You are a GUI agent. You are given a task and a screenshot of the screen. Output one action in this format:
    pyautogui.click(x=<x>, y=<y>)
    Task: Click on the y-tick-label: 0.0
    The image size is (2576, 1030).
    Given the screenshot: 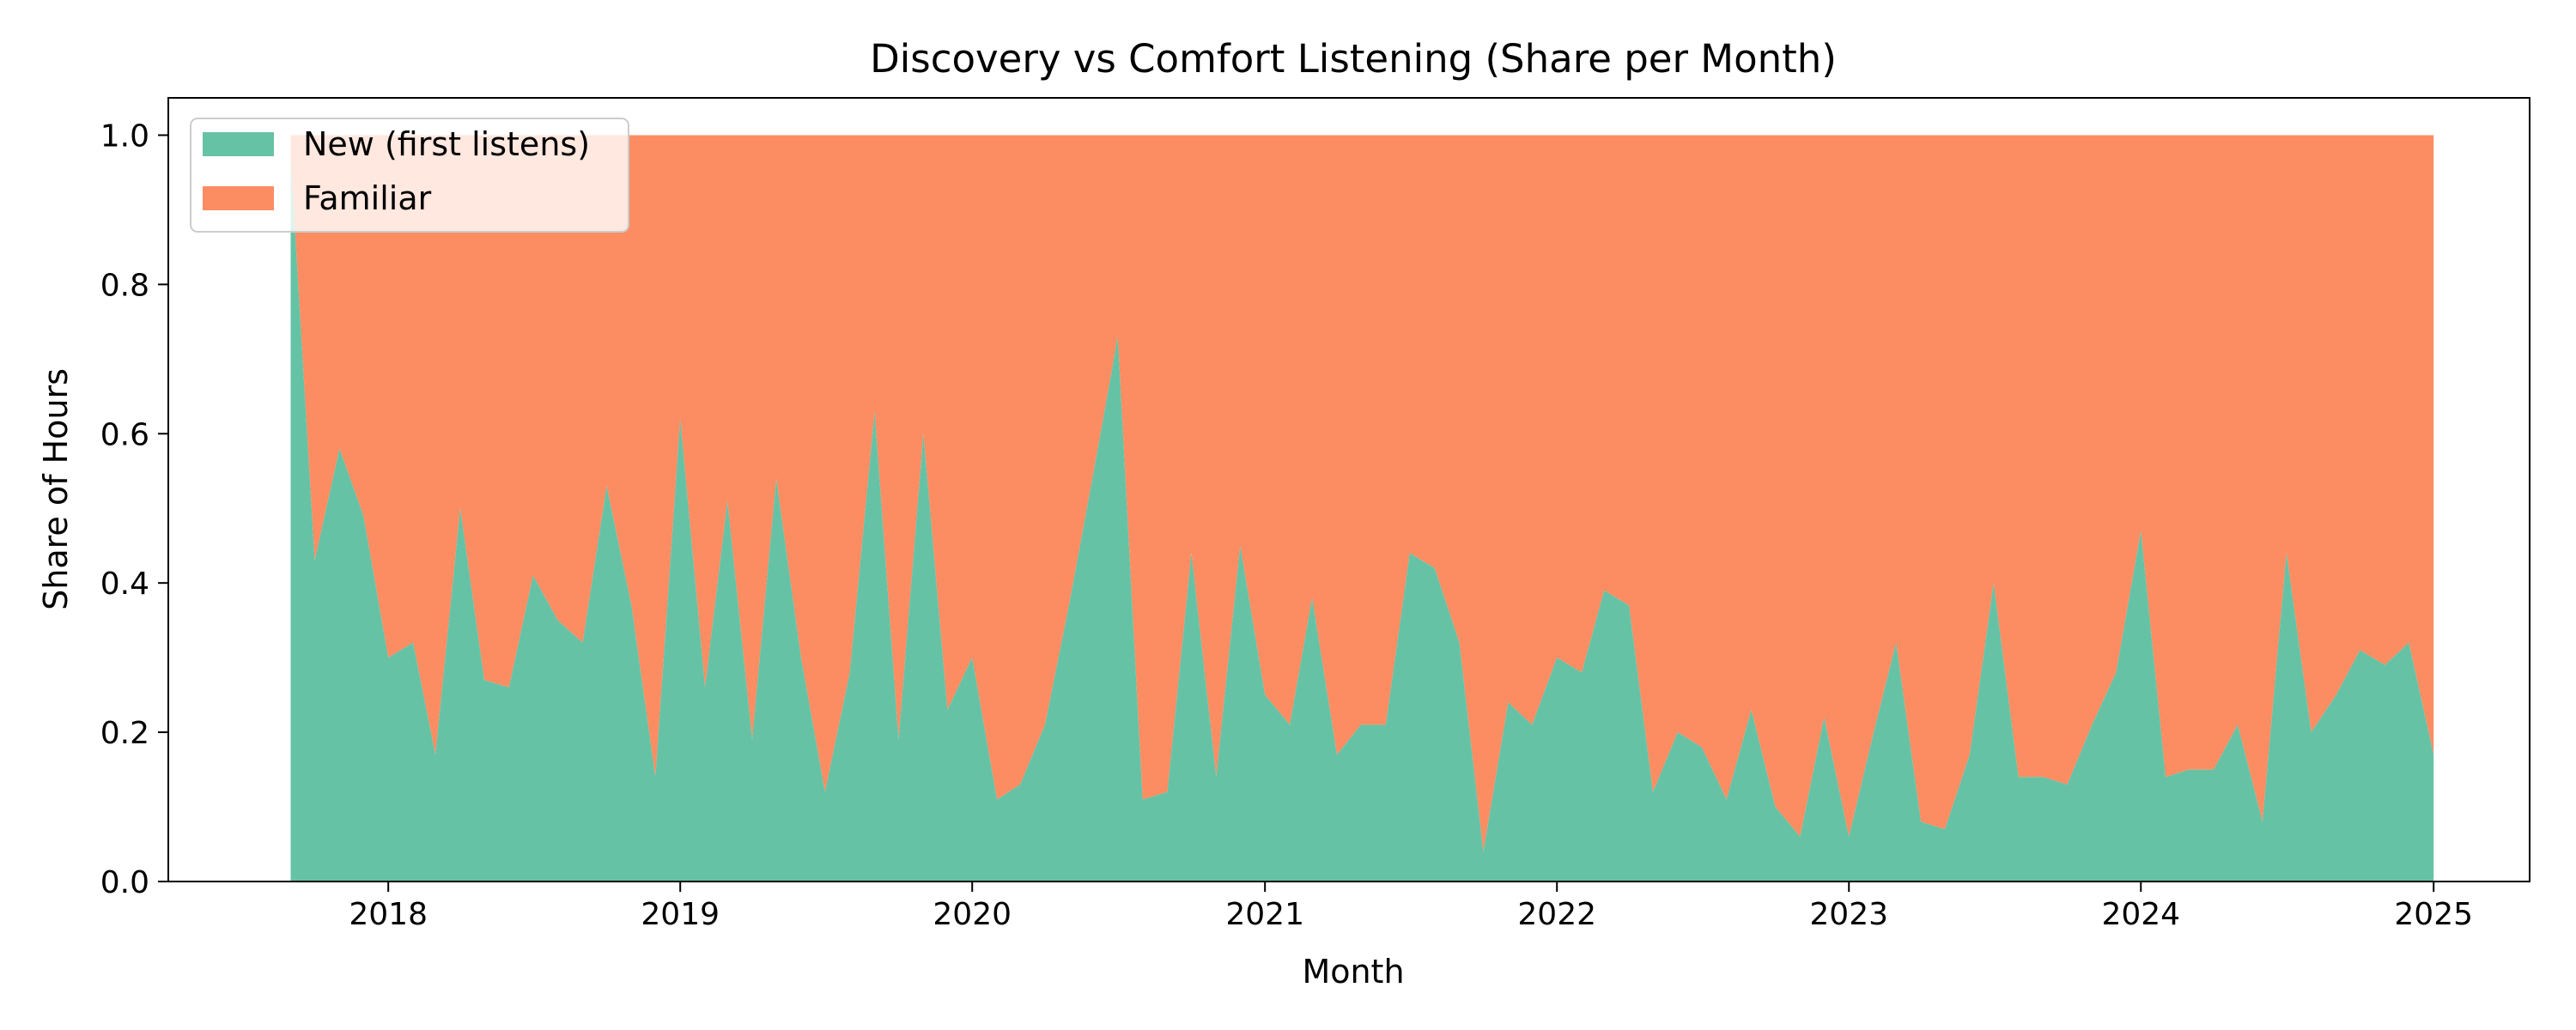 What is the action you would take?
    pyautogui.click(x=124, y=882)
    